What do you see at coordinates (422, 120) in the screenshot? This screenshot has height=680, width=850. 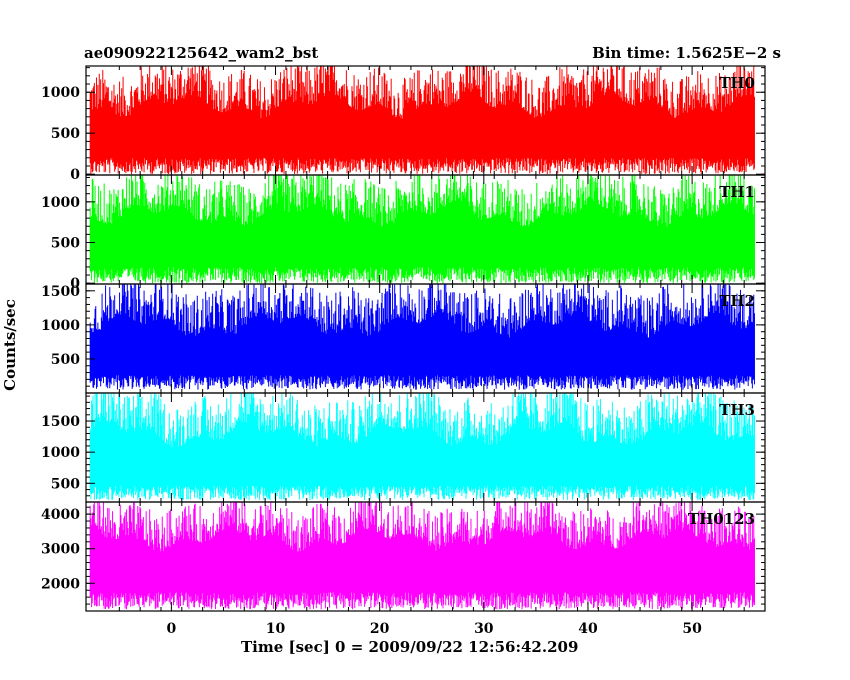 I see `series-th0` at bounding box center [422, 120].